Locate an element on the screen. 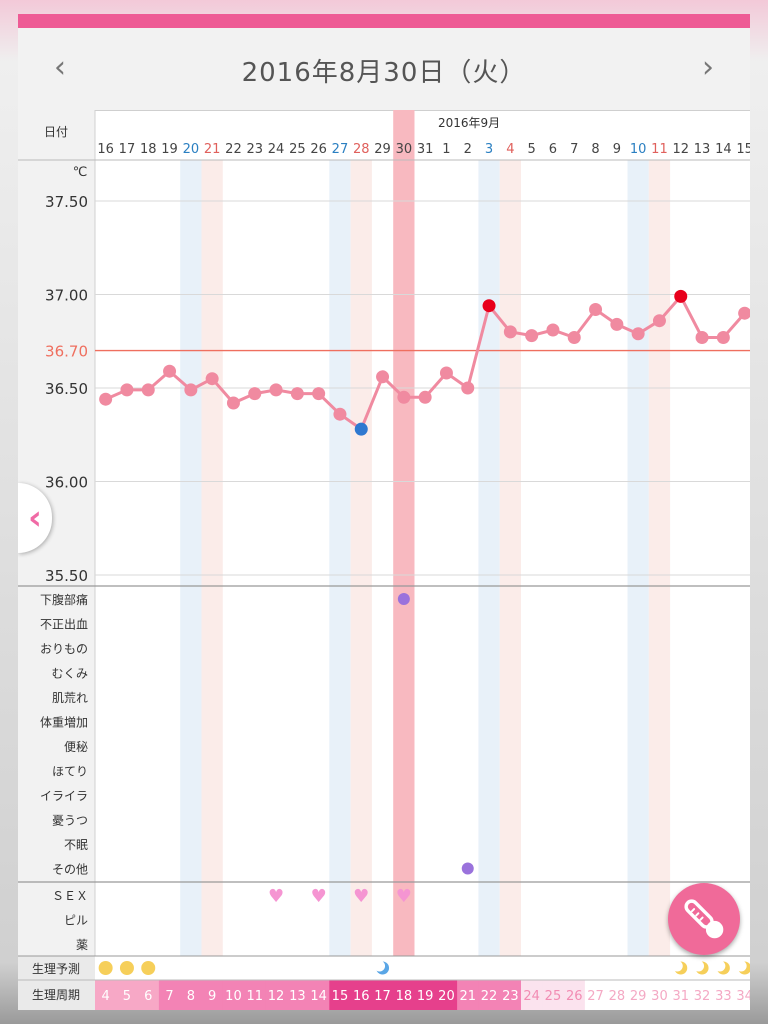 The width and height of the screenshot is (768, 1024). date-label: 29 is located at coordinates (382, 149).